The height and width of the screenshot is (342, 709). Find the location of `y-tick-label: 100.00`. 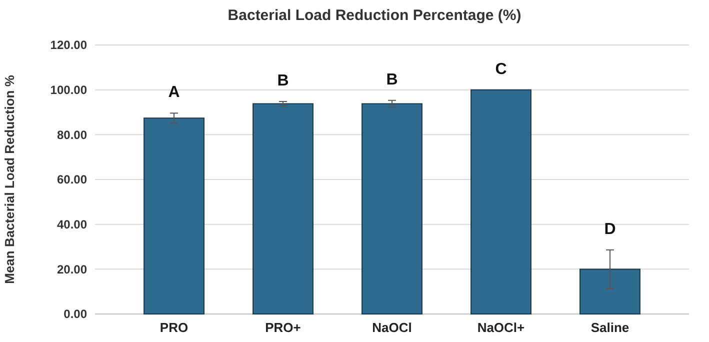

y-tick-label: 100.00 is located at coordinates (69, 90).